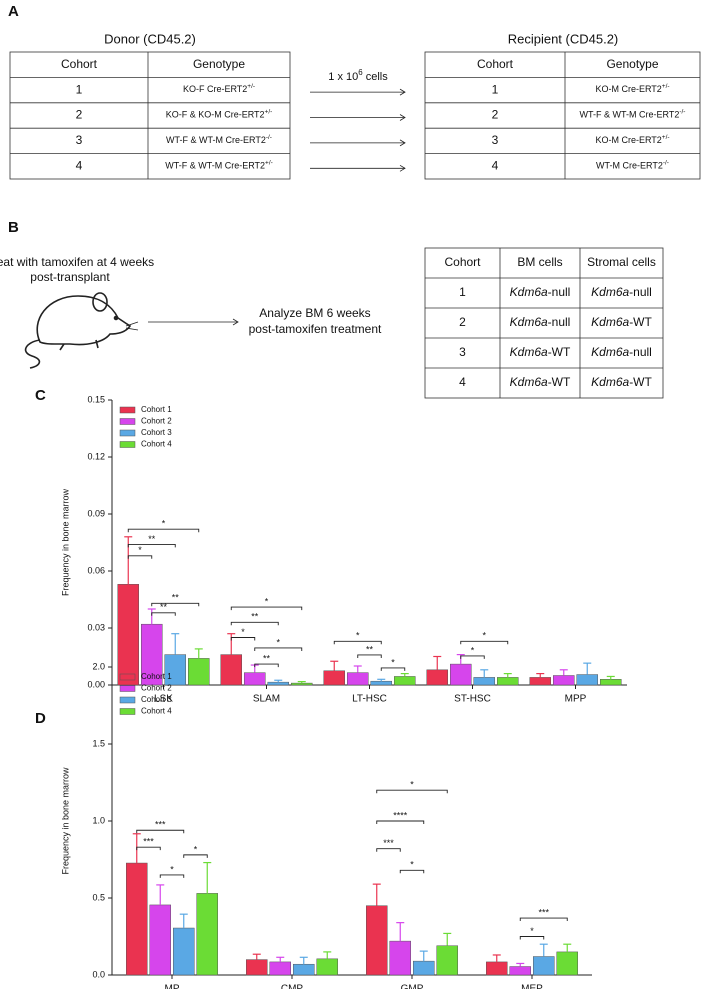 This screenshot has height=989, width=705. I want to click on mouse-body, so click(84, 320).